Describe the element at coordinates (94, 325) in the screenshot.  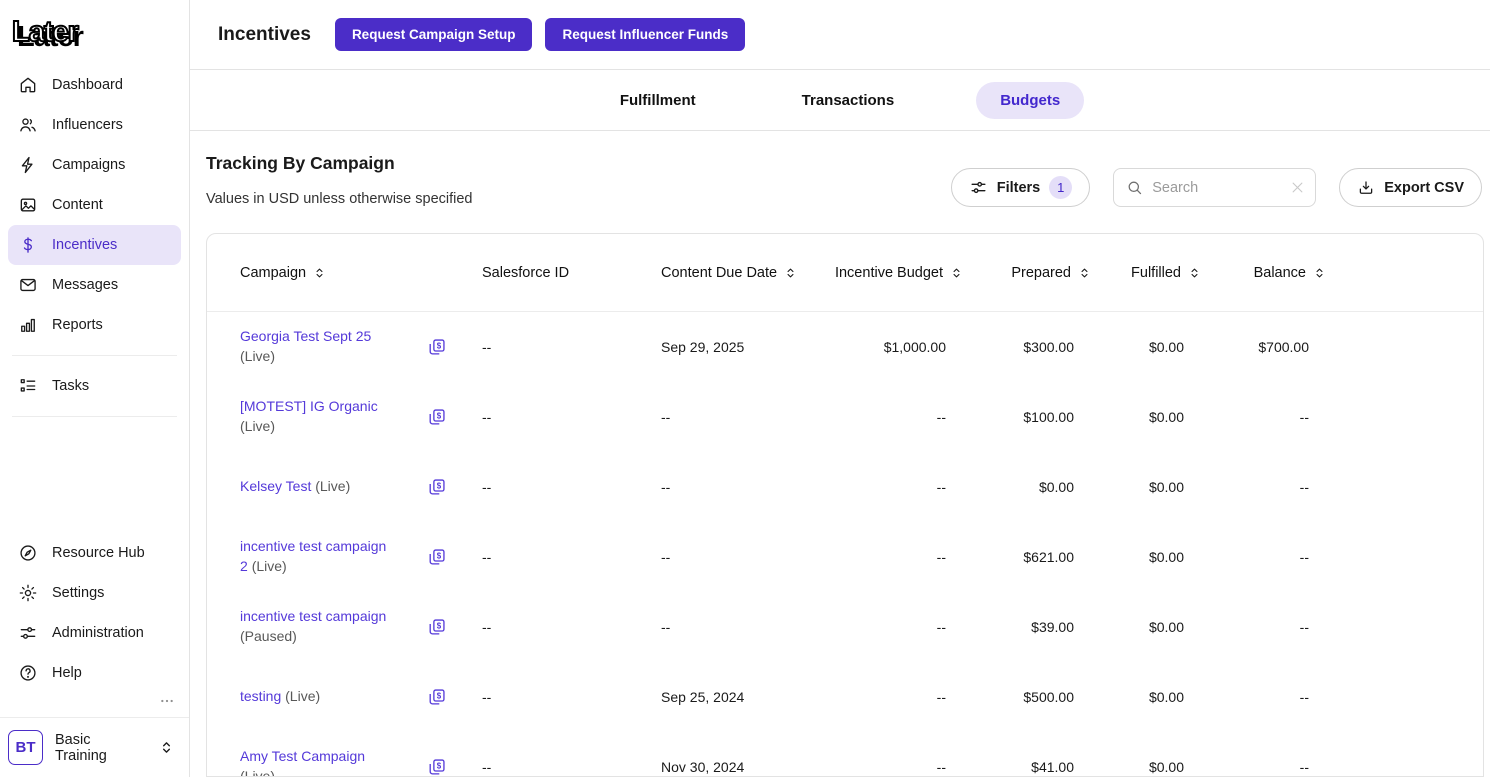
I see `sidebar-item-reports: Reports` at that location.